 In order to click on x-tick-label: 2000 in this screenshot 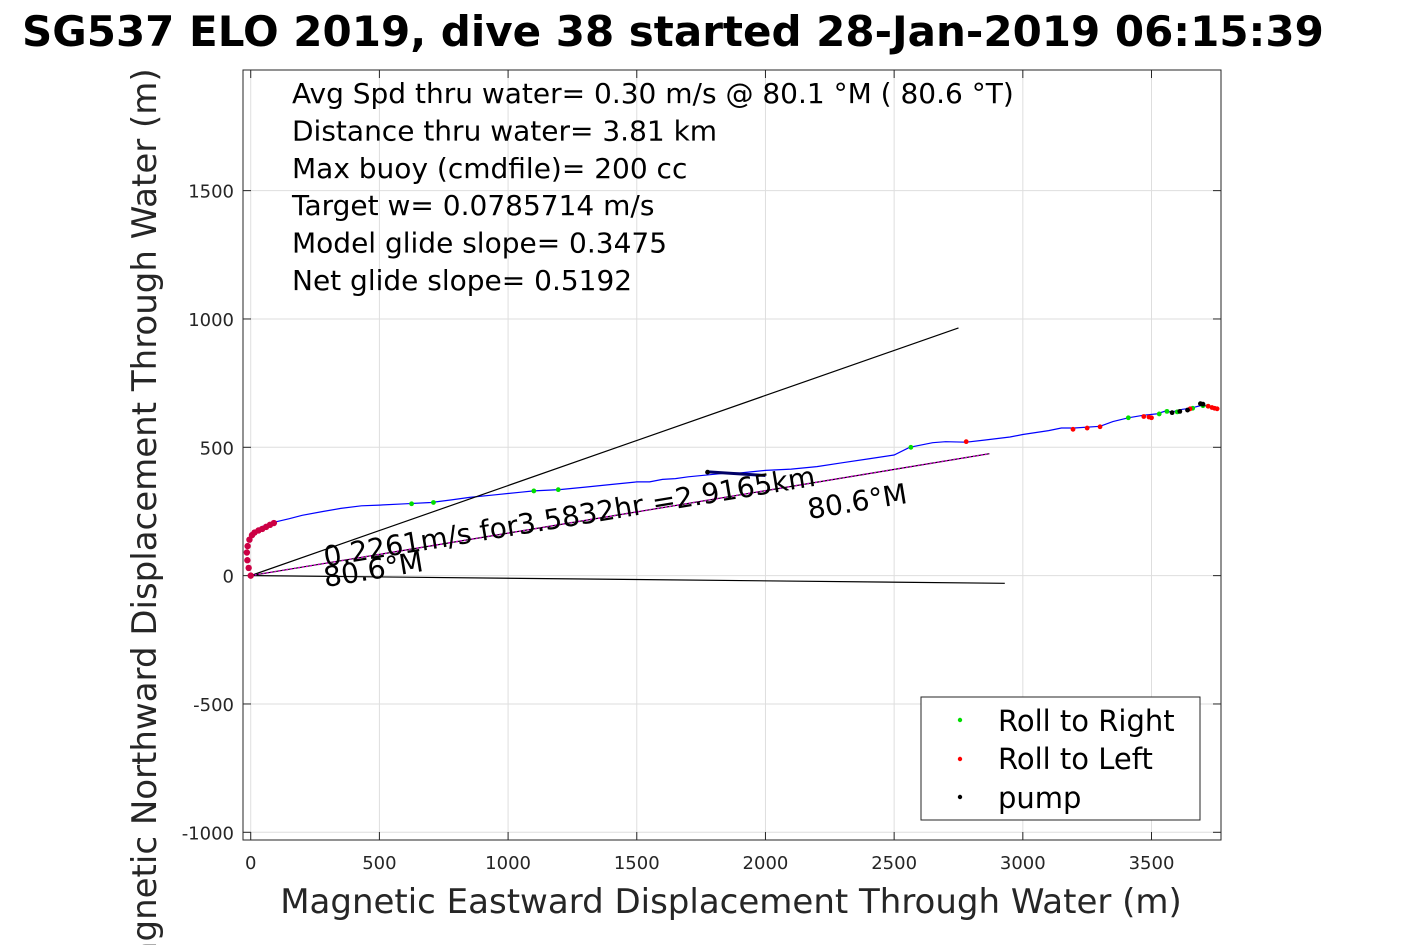, I will do `click(766, 863)`.